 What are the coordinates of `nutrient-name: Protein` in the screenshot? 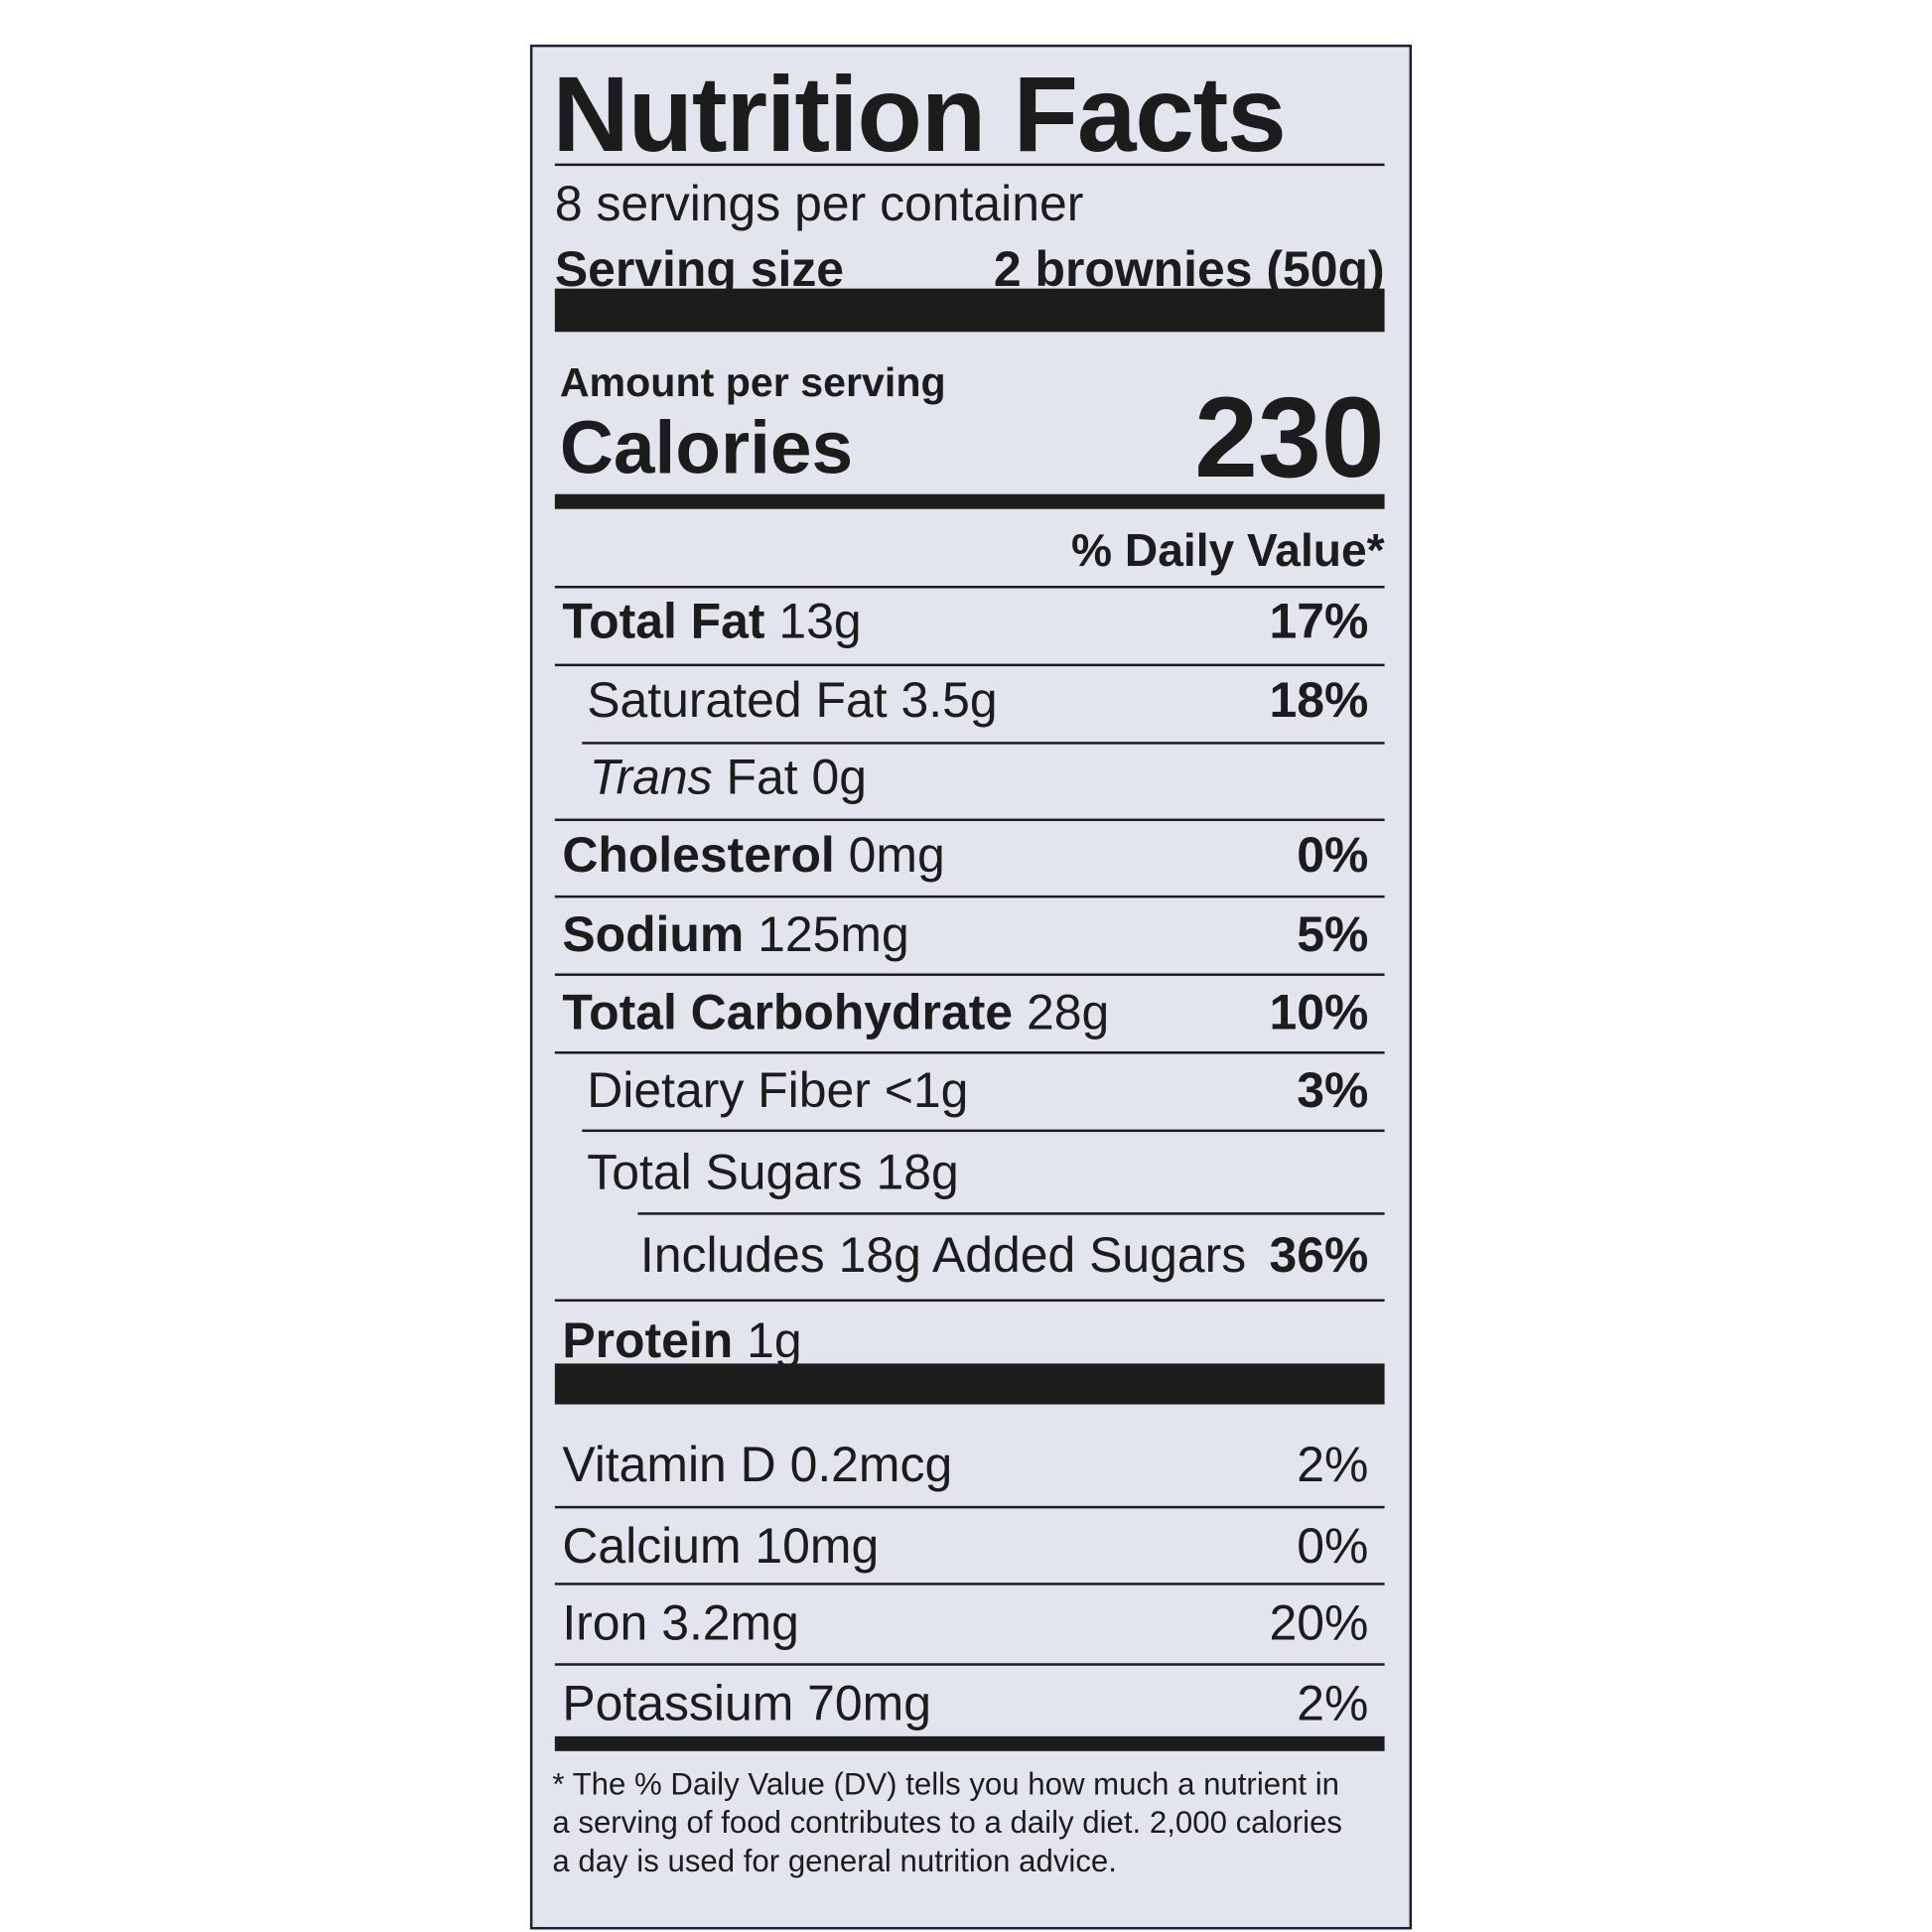 It's located at (648, 1341).